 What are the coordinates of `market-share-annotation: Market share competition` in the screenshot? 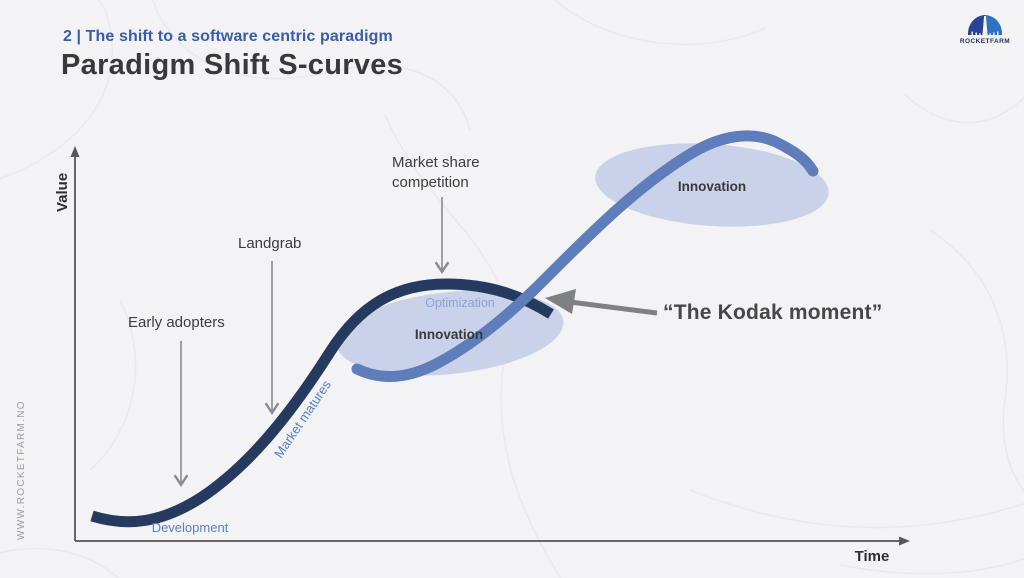 It's located at (436, 172).